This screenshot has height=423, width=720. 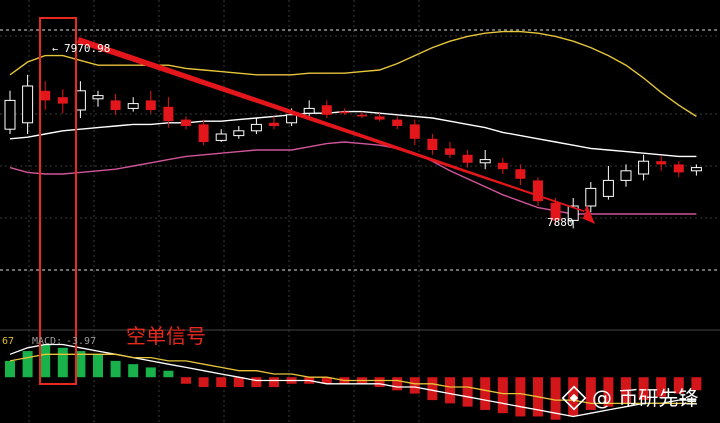 I want to click on macd-value: -3.97, so click(x=81, y=341).